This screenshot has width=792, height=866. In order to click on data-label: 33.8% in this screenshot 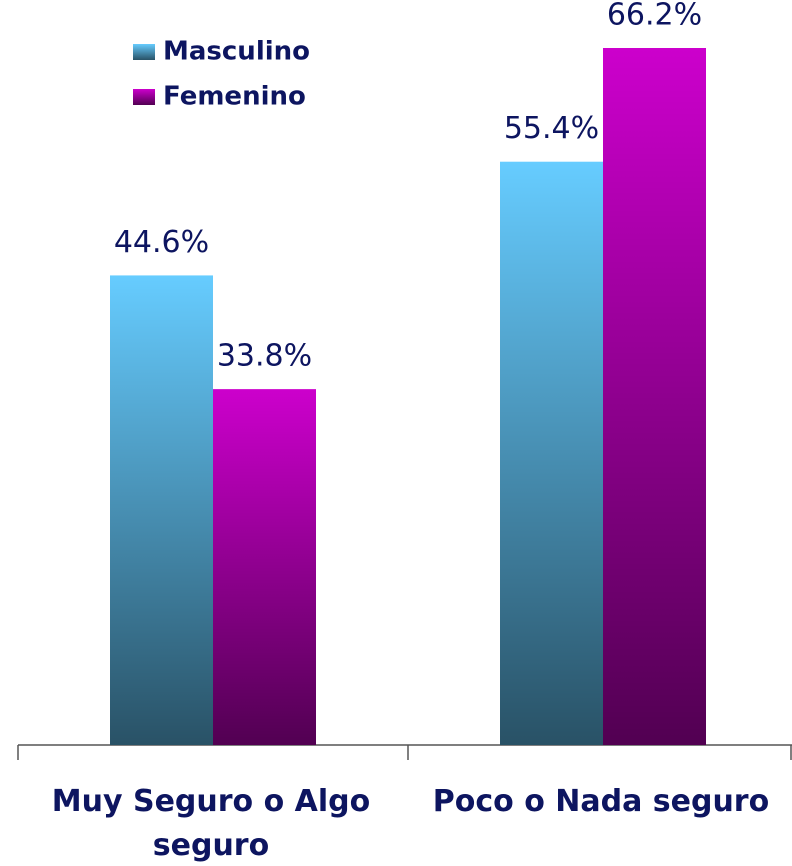, I will do `click(264, 356)`.